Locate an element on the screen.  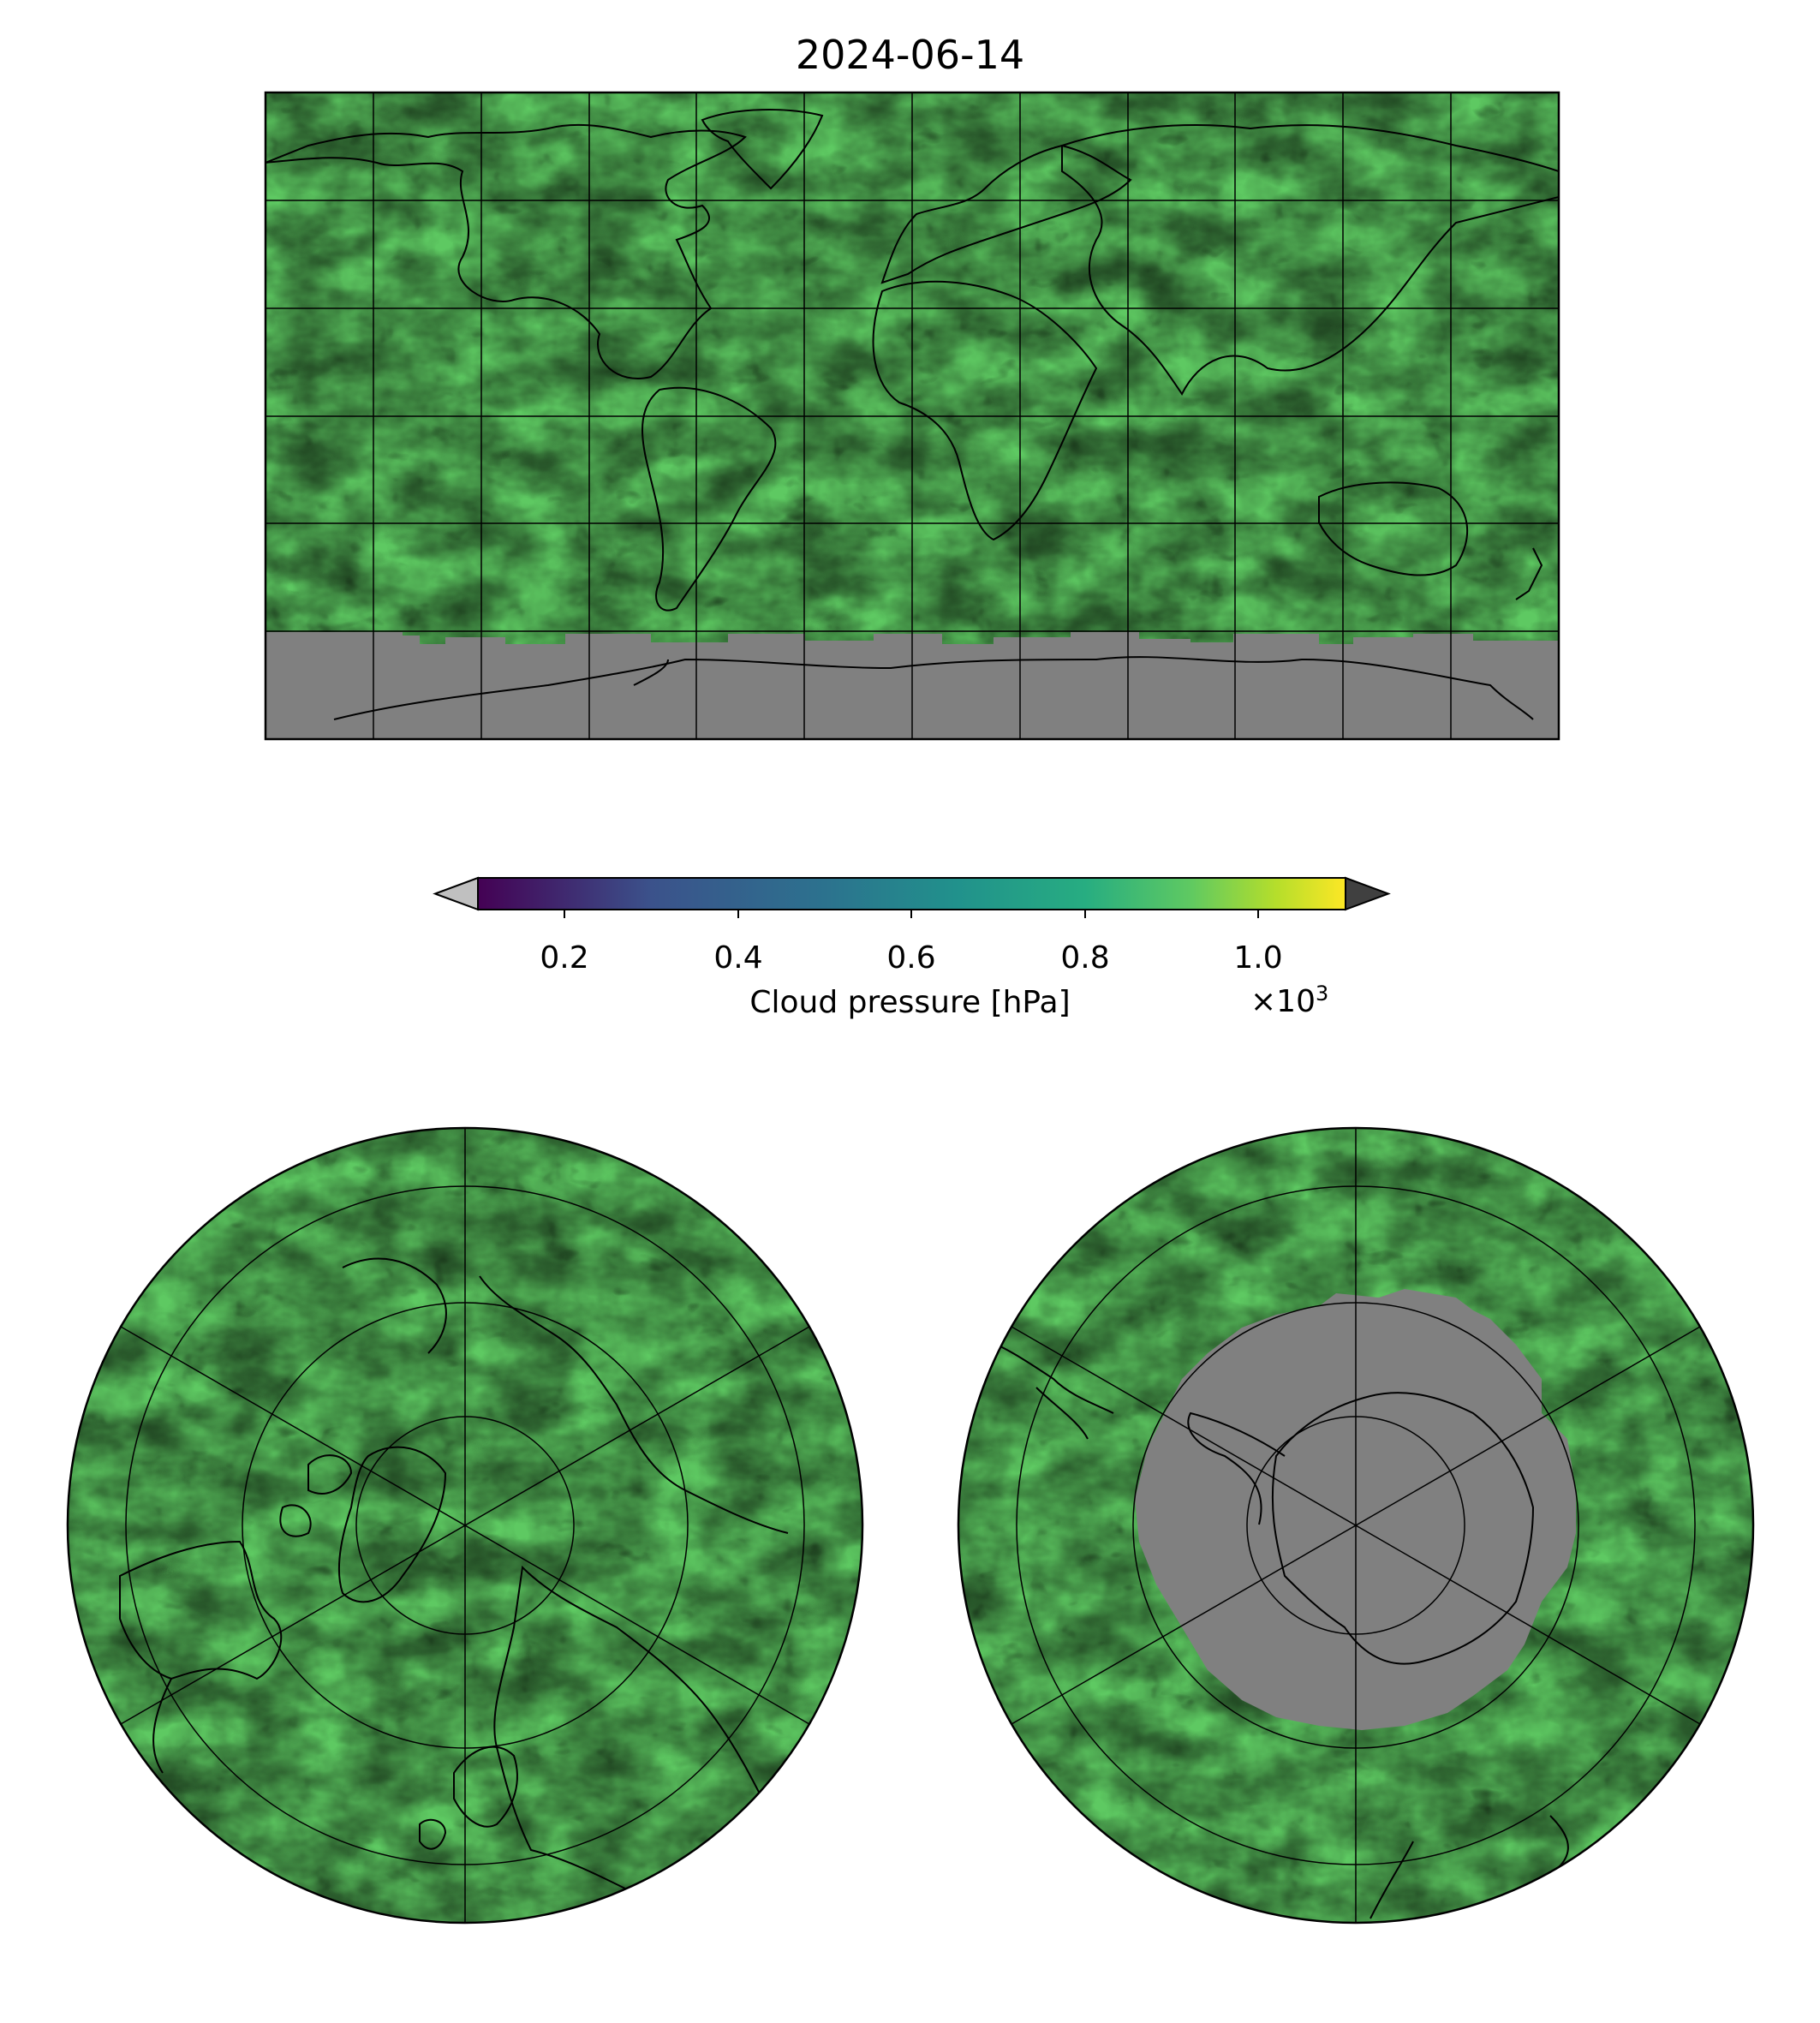
colorbar-extend-high is located at coordinates (1368, 893).